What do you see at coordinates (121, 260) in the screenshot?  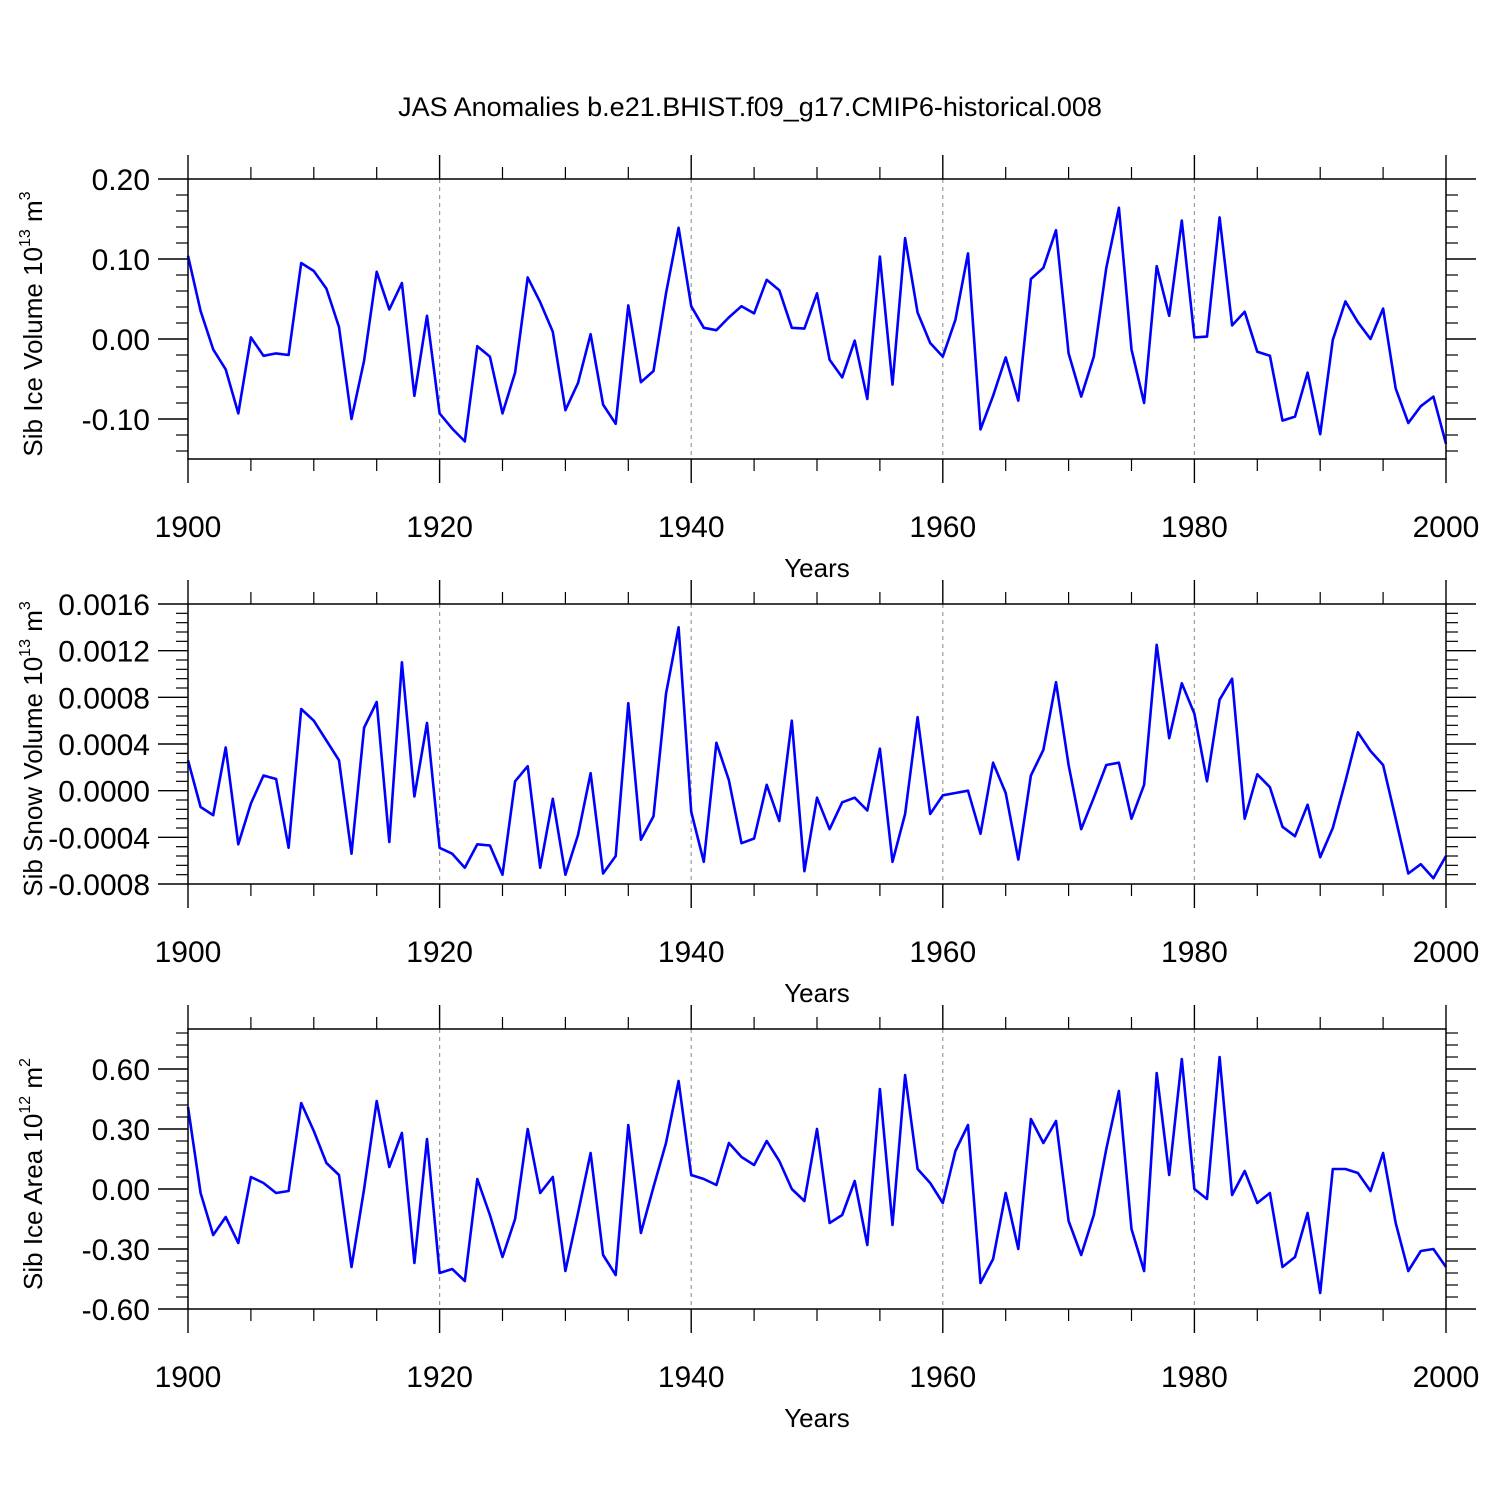 I see `y-tick-label: 0.10` at bounding box center [121, 260].